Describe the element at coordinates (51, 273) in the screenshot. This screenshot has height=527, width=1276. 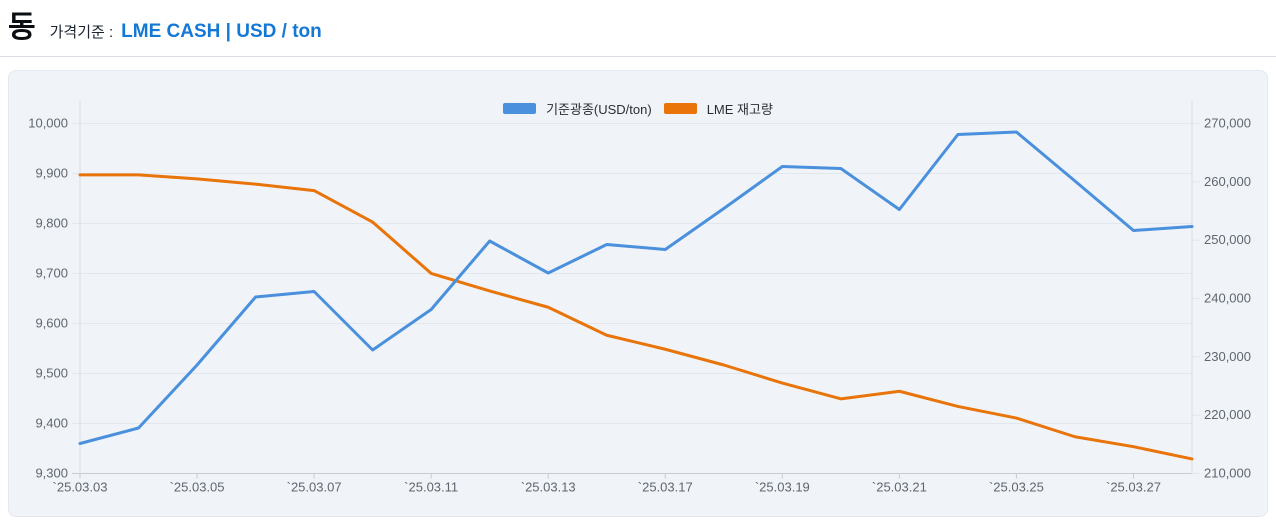
I see `left-axis-tick-label: 9,700` at that location.